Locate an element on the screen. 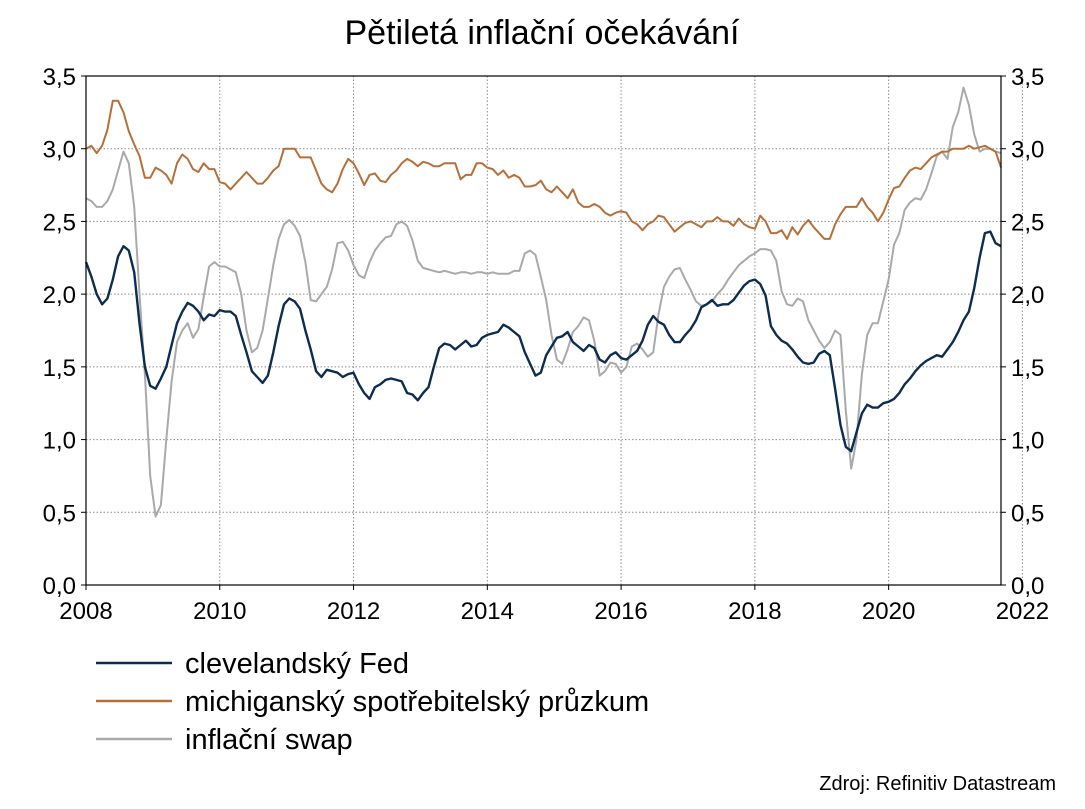 The height and width of the screenshot is (809, 1085). y-tick-label-right: 2,0 is located at coordinates (1027, 295).